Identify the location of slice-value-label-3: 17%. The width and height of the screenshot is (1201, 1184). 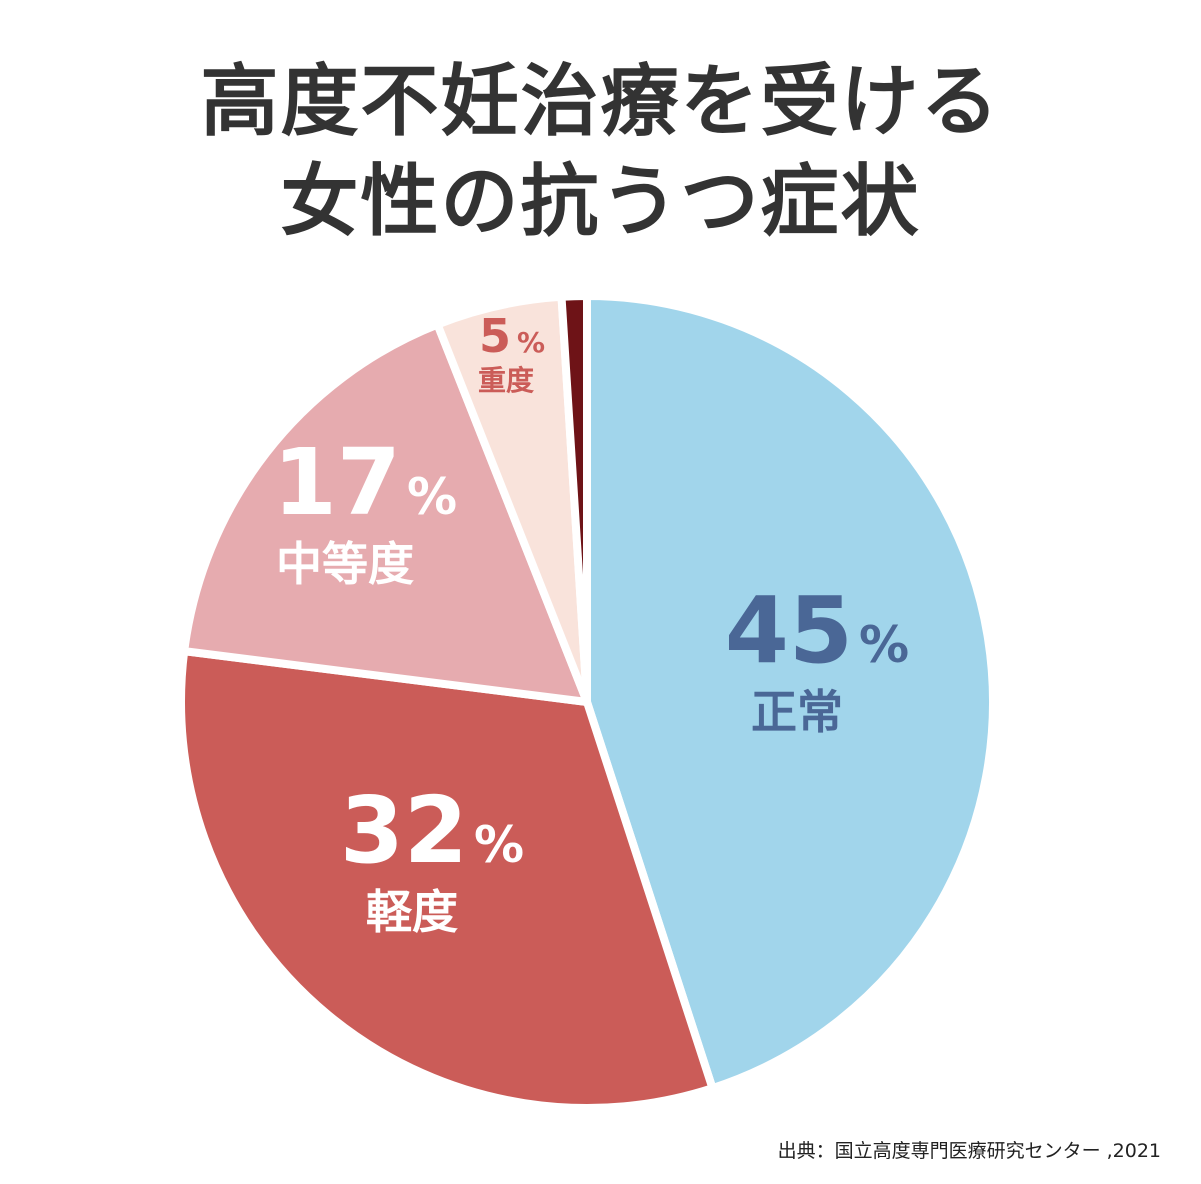
(365, 482).